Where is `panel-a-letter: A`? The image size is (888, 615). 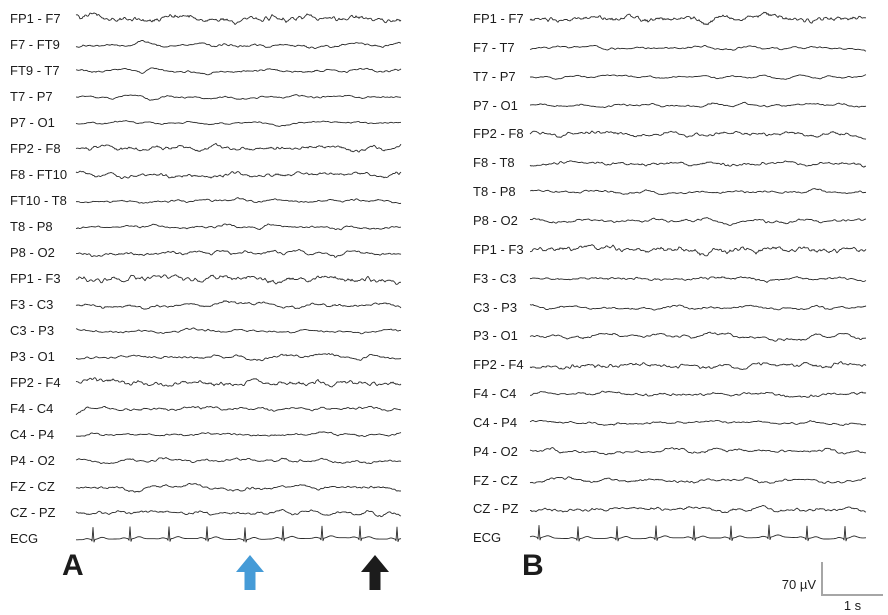 panel-a-letter: A is located at coordinates (73, 565).